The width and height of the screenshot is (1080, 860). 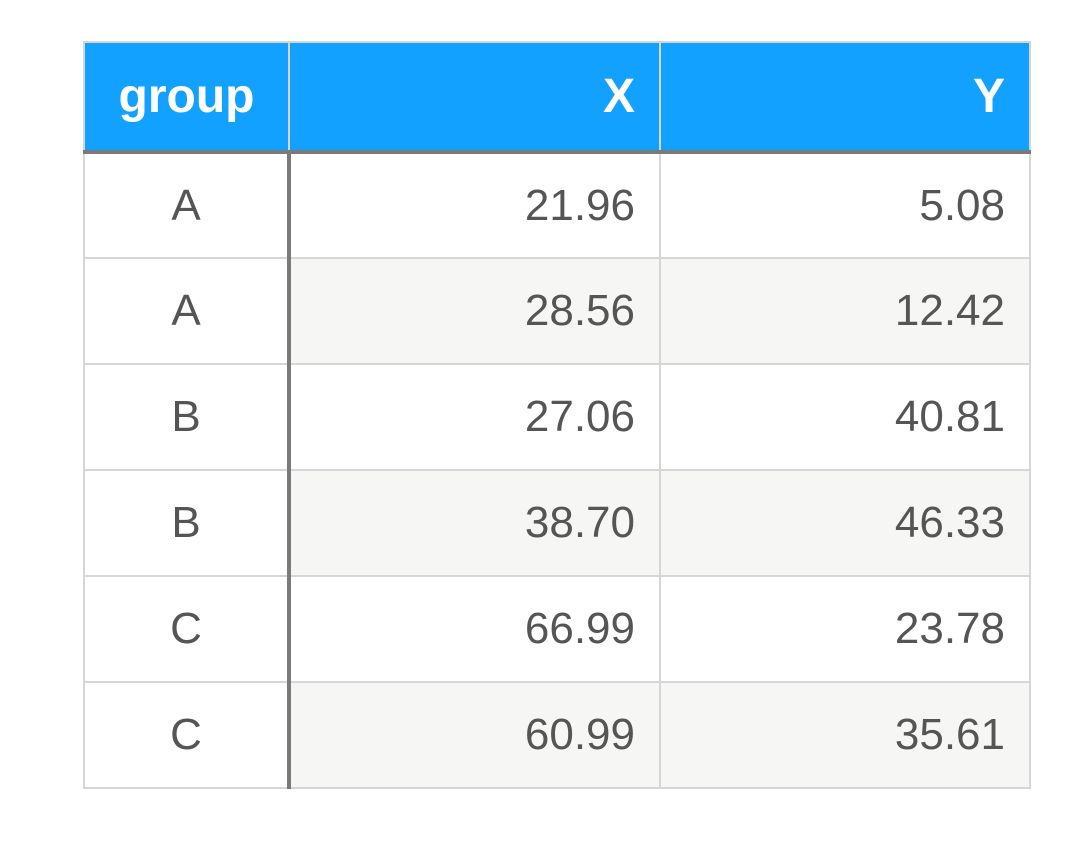 What do you see at coordinates (474, 735) in the screenshot?
I see `cell-x: 60.99` at bounding box center [474, 735].